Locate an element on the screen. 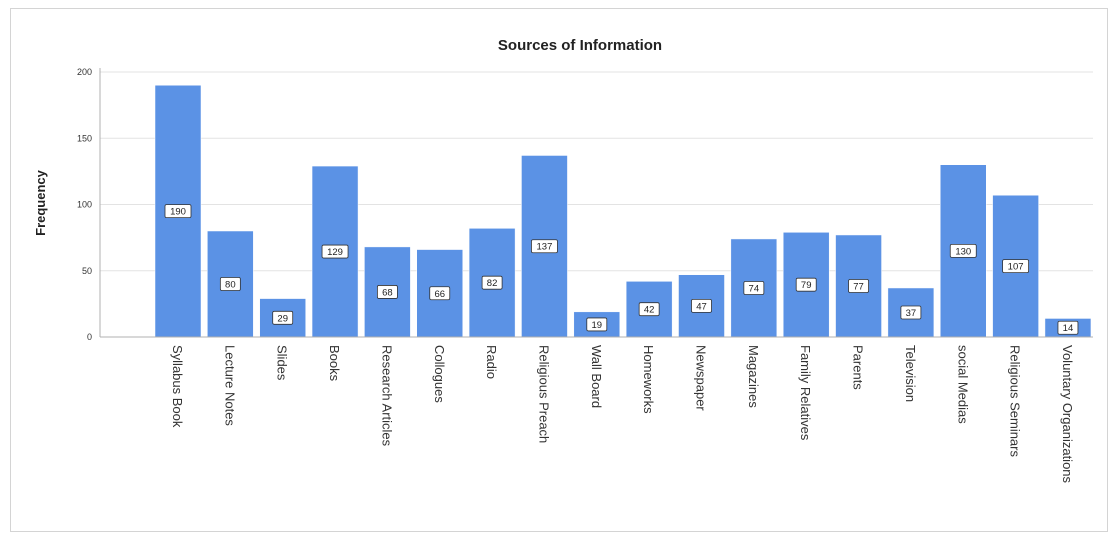 This screenshot has width=1119, height=538. x-tick-label: Parents is located at coordinates (858, 367).